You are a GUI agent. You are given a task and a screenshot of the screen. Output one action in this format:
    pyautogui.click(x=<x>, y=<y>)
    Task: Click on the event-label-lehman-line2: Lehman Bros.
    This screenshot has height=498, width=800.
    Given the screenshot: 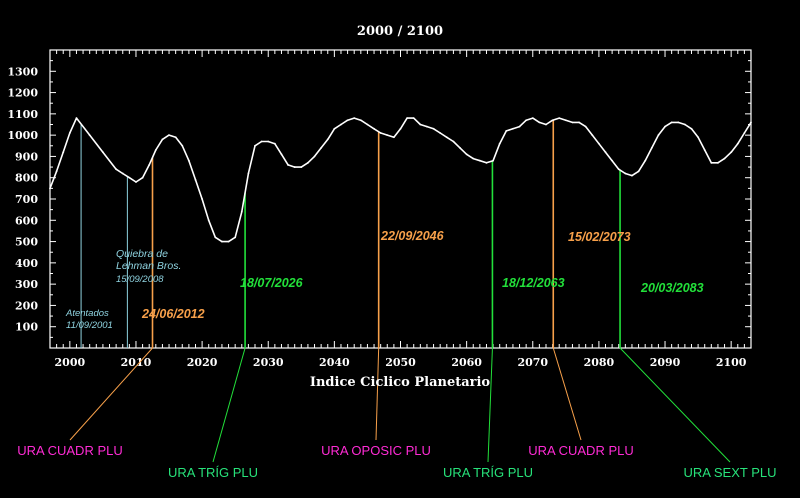 What is the action you would take?
    pyautogui.click(x=148, y=266)
    